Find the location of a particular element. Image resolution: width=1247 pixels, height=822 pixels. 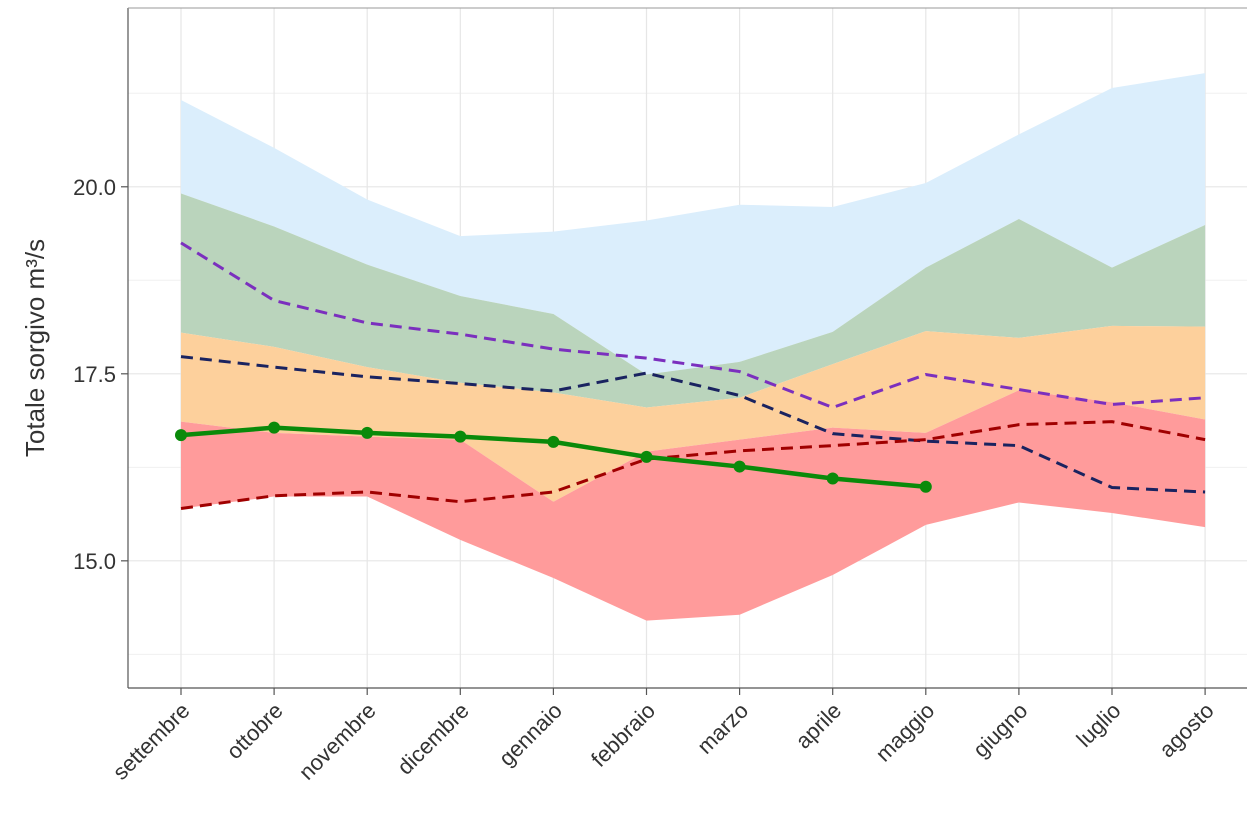

x-tick-label: aprile is located at coordinates (819, 726).